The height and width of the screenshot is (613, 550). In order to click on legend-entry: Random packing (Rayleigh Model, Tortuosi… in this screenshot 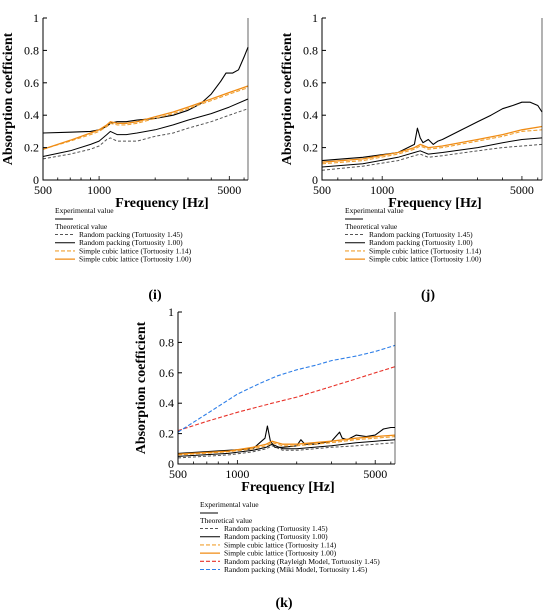, I will do `click(302, 561)`.